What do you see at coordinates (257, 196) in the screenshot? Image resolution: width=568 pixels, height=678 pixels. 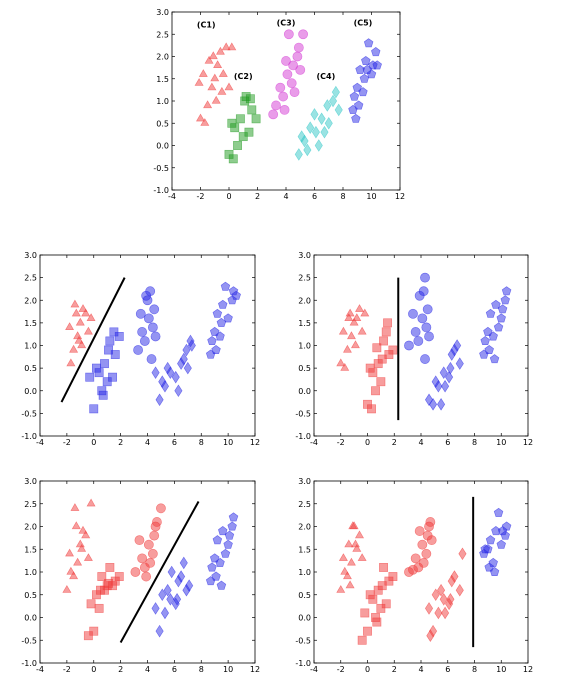 I see `x-tick-label: 2` at bounding box center [257, 196].